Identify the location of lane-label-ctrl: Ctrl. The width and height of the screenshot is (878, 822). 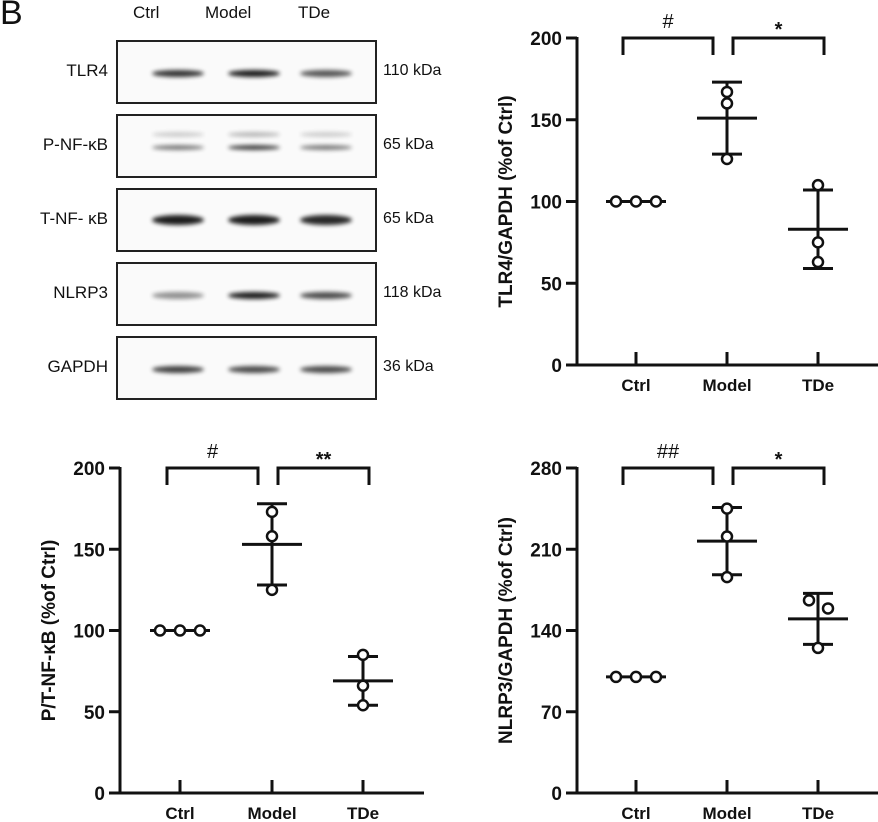
(146, 12).